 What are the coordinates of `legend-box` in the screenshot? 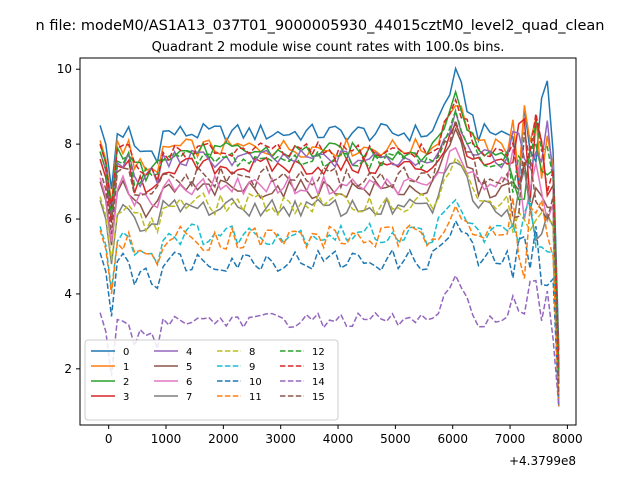 It's located at (211, 380).